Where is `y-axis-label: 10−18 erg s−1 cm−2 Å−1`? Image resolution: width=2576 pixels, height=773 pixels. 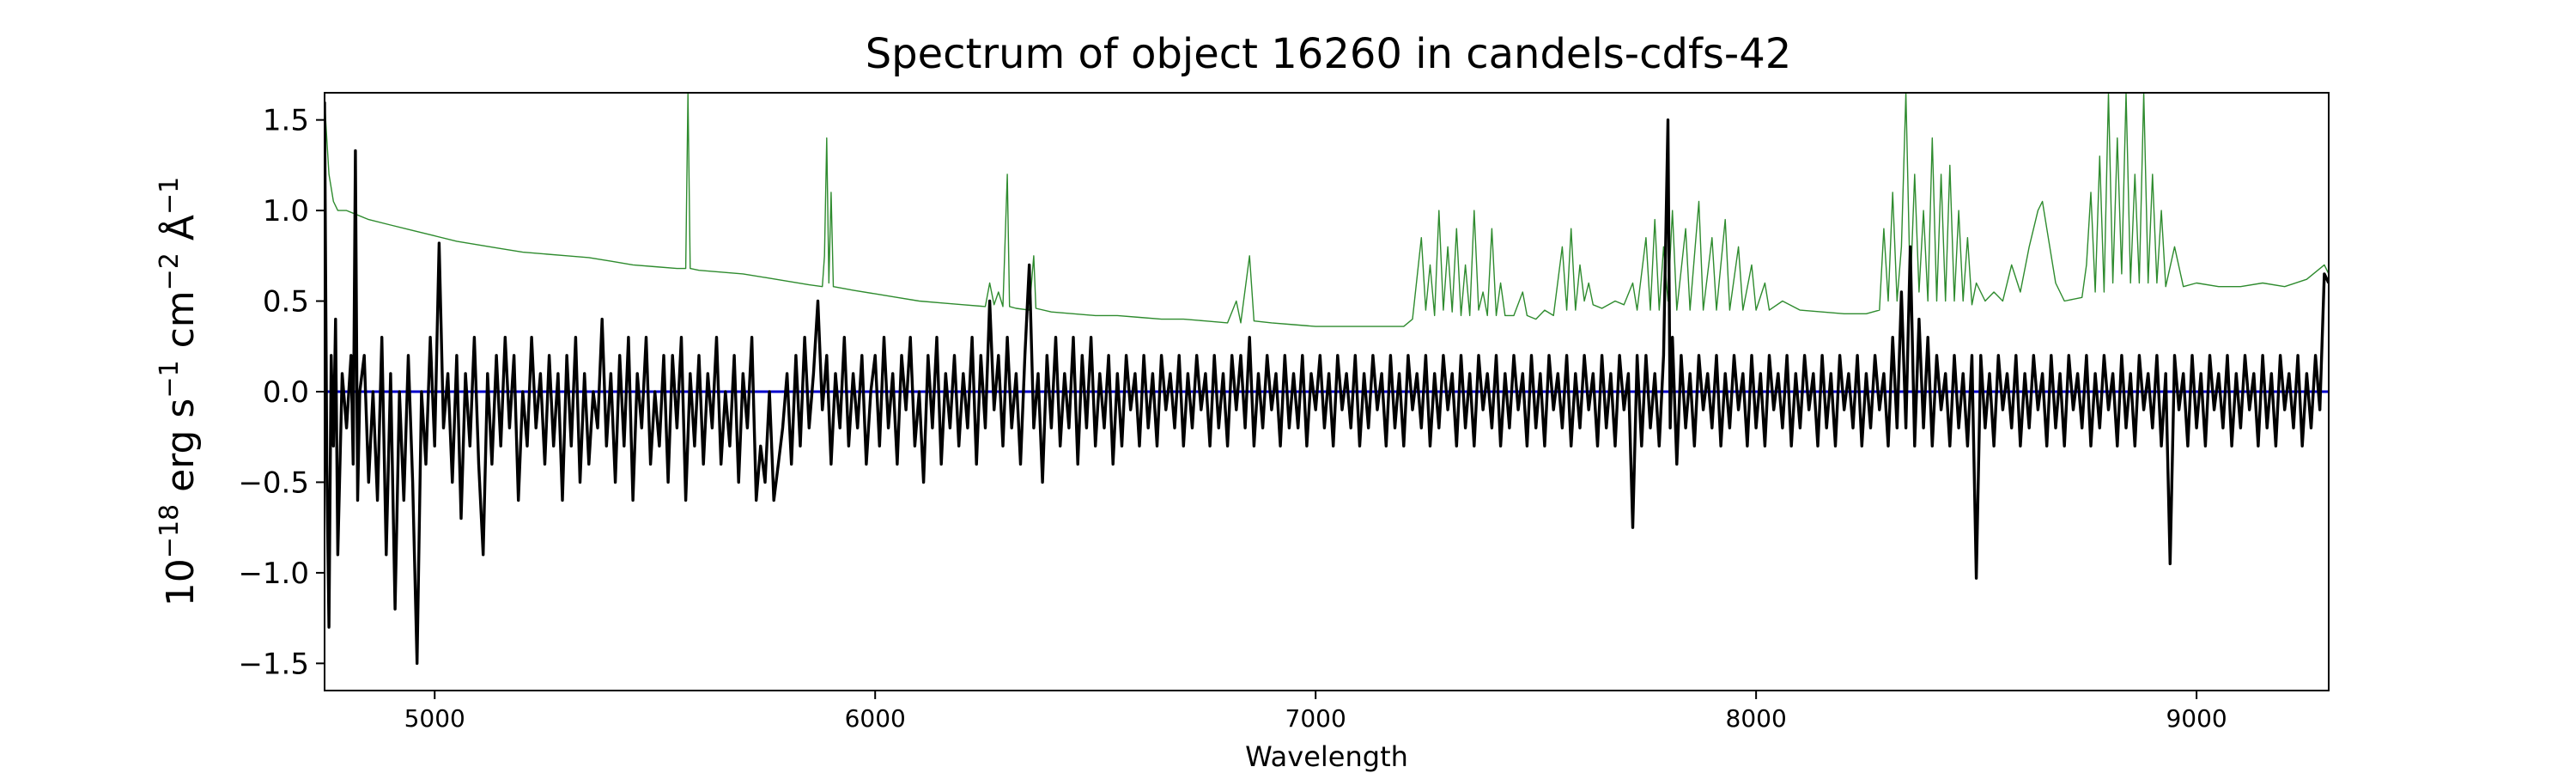
y-axis-label: 10−18 erg s−1 cm−2 Å−1 is located at coordinates (179, 391).